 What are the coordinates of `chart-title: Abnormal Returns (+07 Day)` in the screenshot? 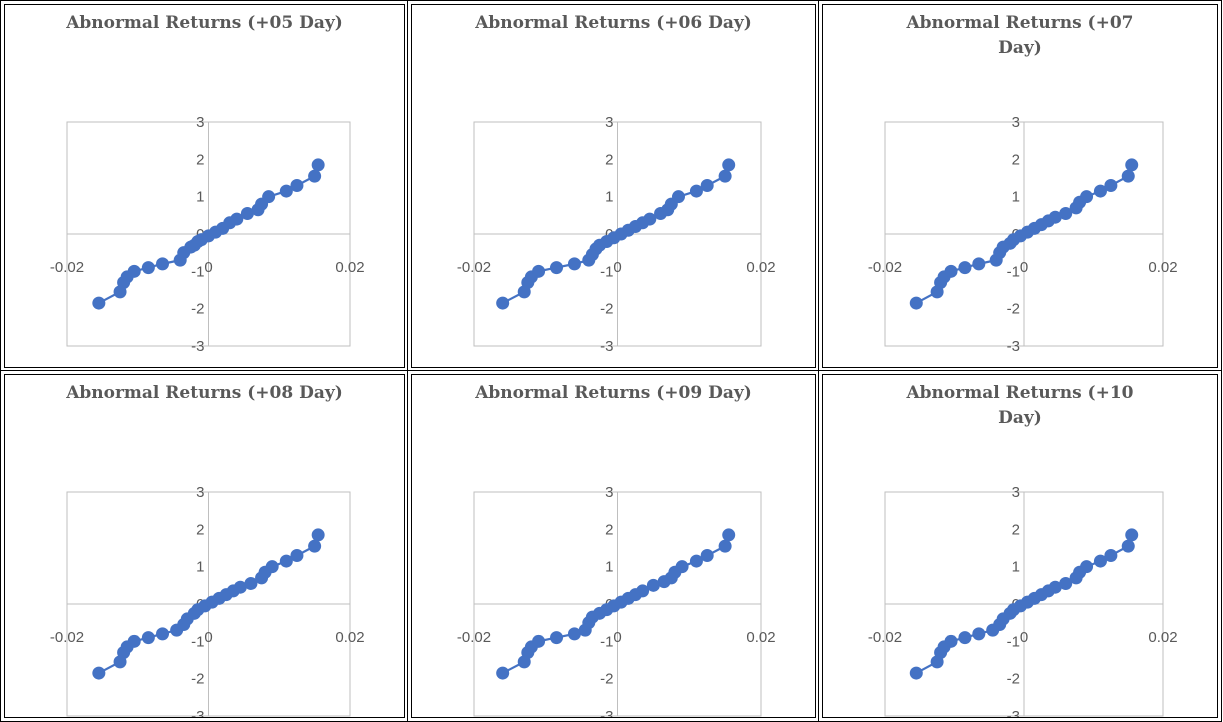 It's located at (1020, 35).